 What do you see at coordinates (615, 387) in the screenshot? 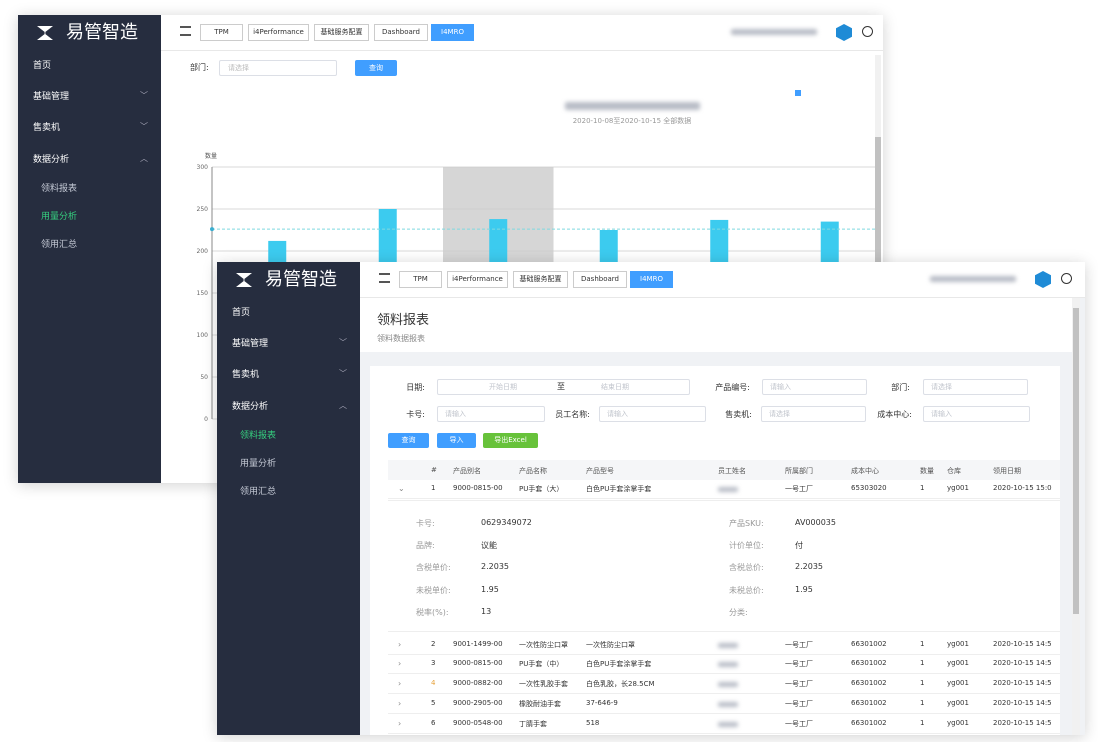
I see `date-end: 结束日期` at bounding box center [615, 387].